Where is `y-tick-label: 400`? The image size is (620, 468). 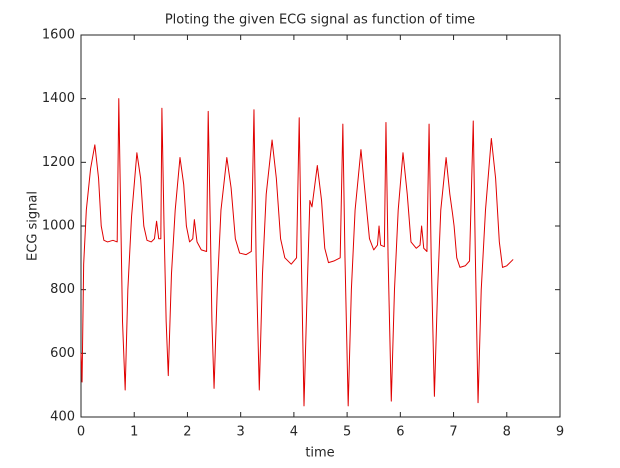
y-tick-label: 400 is located at coordinates (62, 417).